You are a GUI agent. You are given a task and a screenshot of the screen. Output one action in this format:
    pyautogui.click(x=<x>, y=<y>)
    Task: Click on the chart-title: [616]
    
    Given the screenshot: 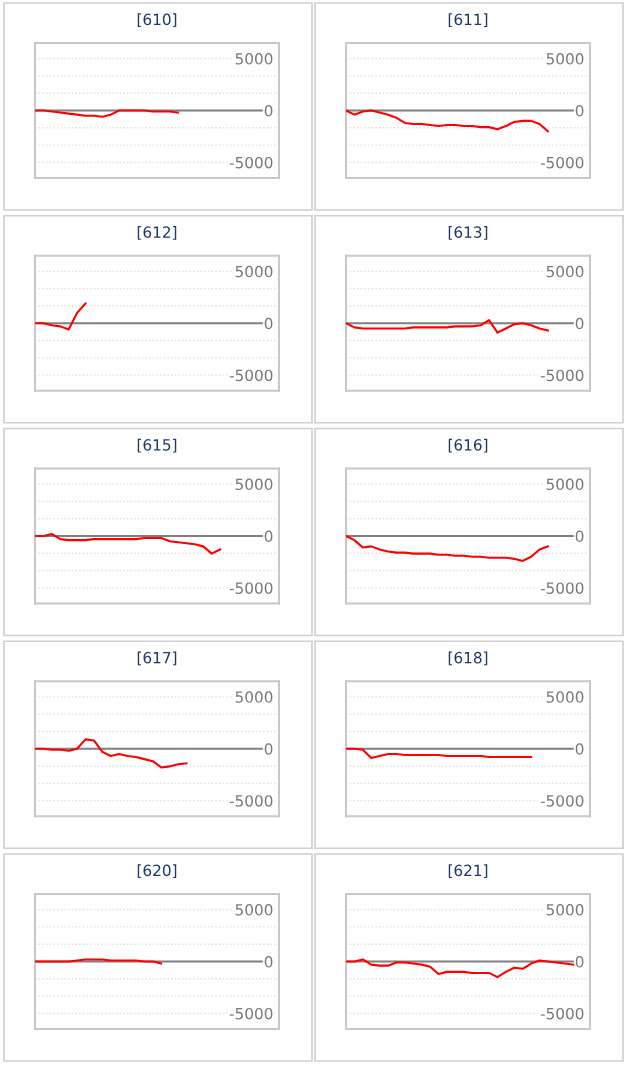 What is the action you would take?
    pyautogui.click(x=468, y=445)
    